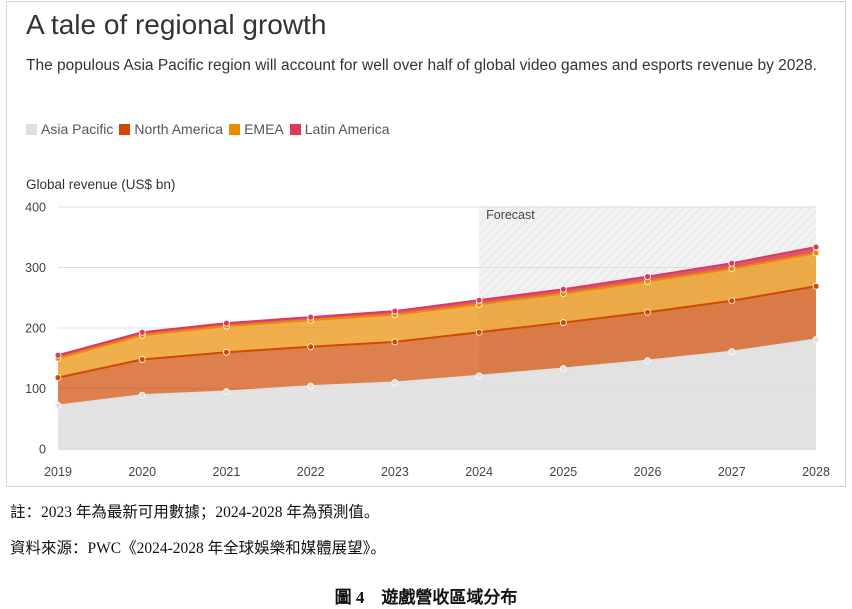  Describe the element at coordinates (479, 472) in the screenshot. I see `x-tick-label: 2024` at that location.